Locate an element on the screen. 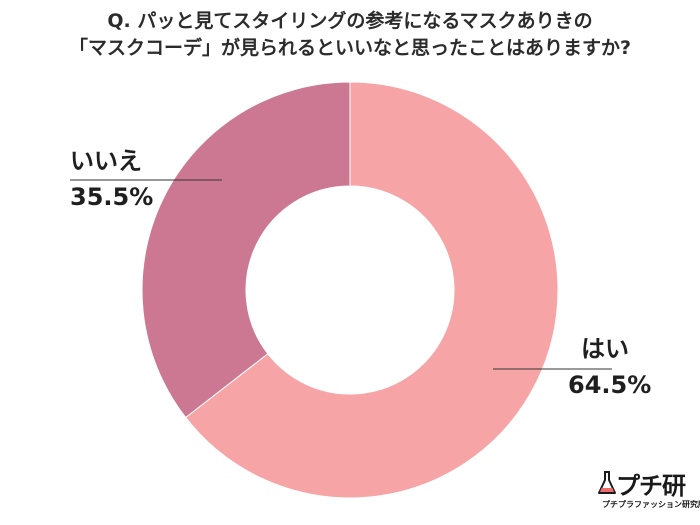 The image size is (700, 525). slice-value-no: 35.5% is located at coordinates (111, 197).